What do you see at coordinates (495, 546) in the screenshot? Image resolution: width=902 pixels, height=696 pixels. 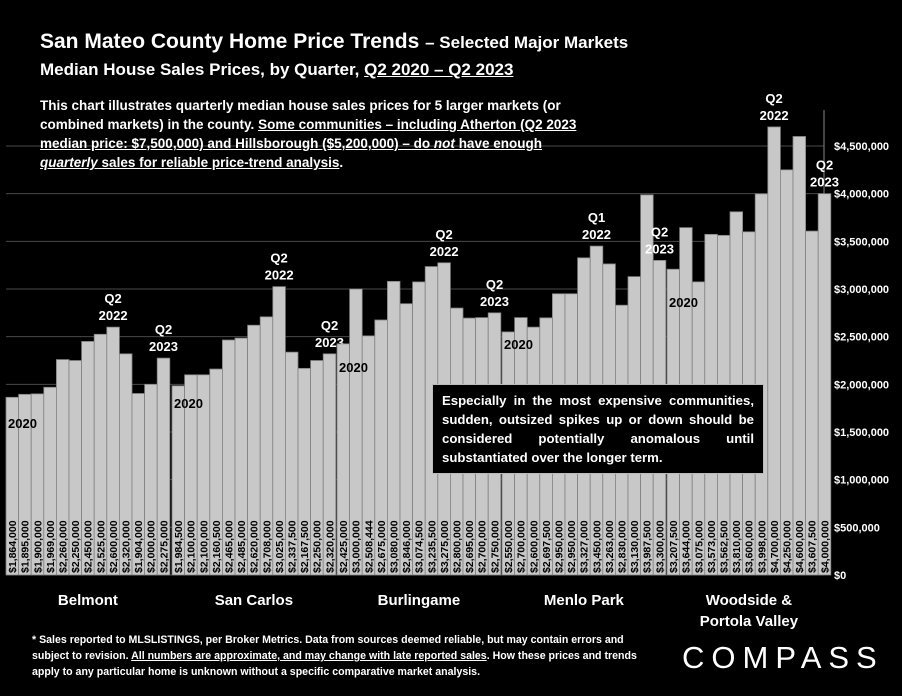 I see `bar-value-label: $2,750,000` at bounding box center [495, 546].